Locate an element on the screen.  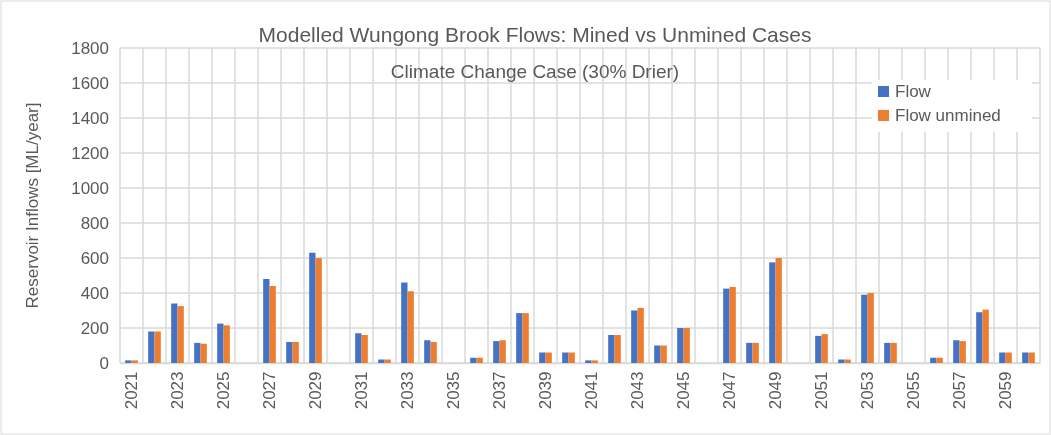
x-tick-label: 2041 is located at coordinates (591, 390).